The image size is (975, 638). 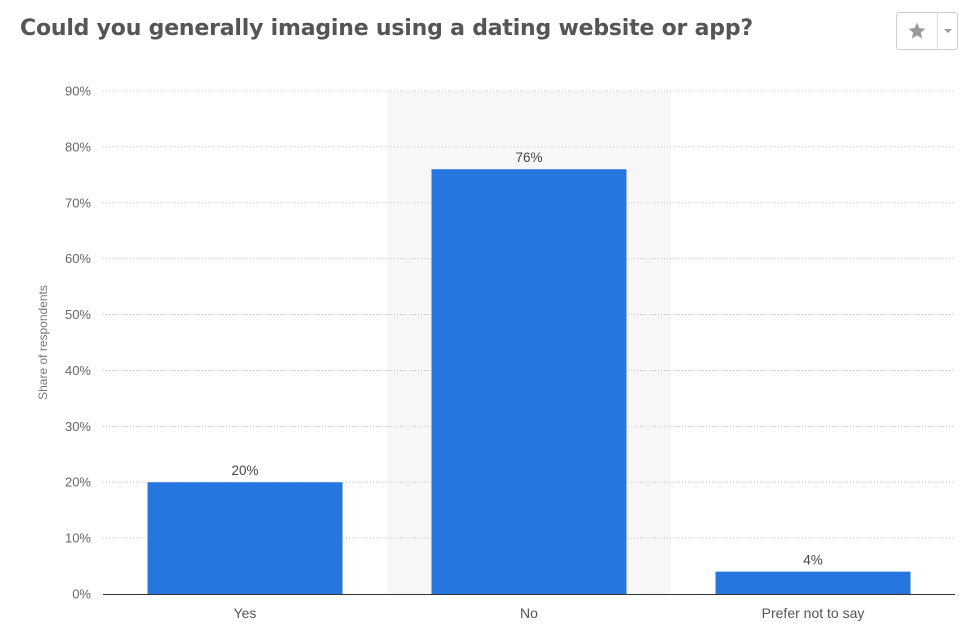 I want to click on chart-menu-button, so click(x=947, y=31).